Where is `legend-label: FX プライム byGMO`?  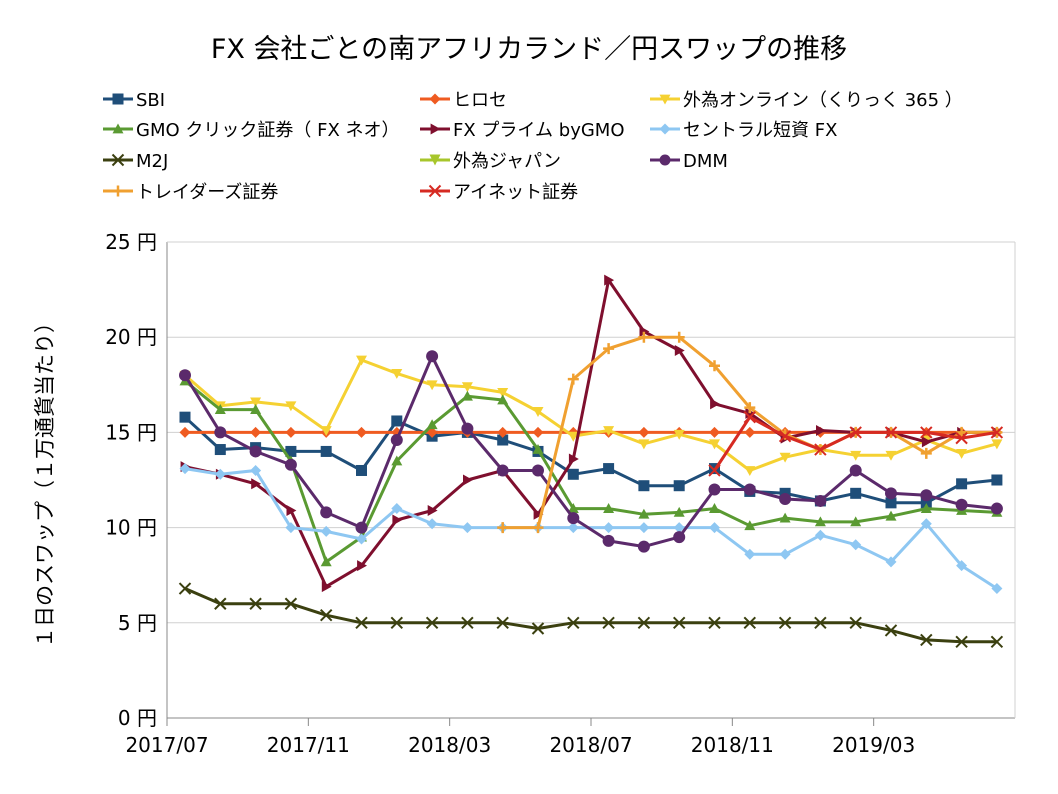
legend-label: FX プライム byGMO is located at coordinates (539, 130).